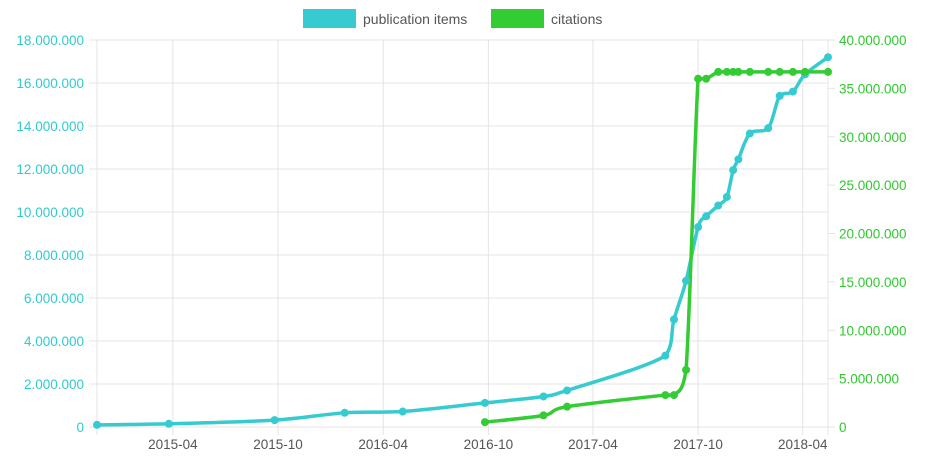  Describe the element at coordinates (873, 234) in the screenshot. I see `right-tick-label: 20.000.000` at that location.